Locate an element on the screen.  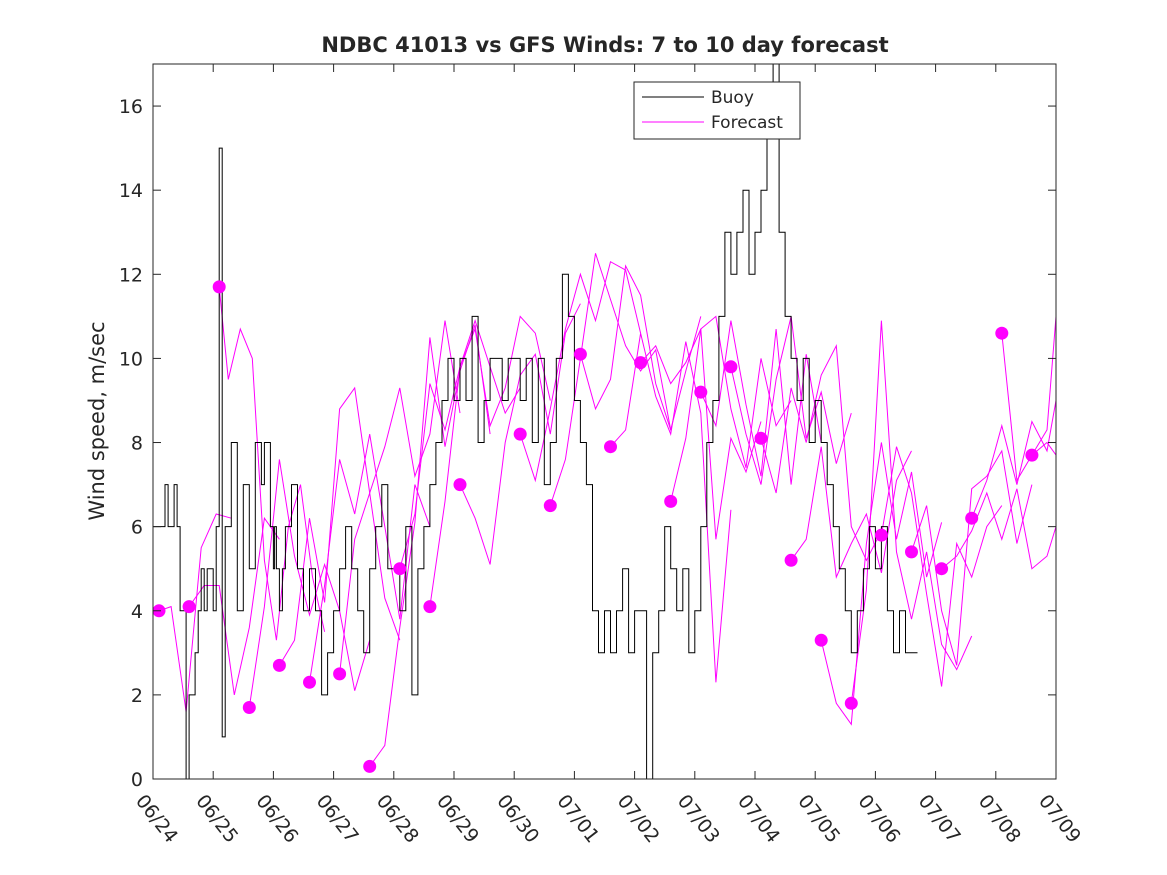
legend-forecast-label: Forecast is located at coordinates (747, 123).